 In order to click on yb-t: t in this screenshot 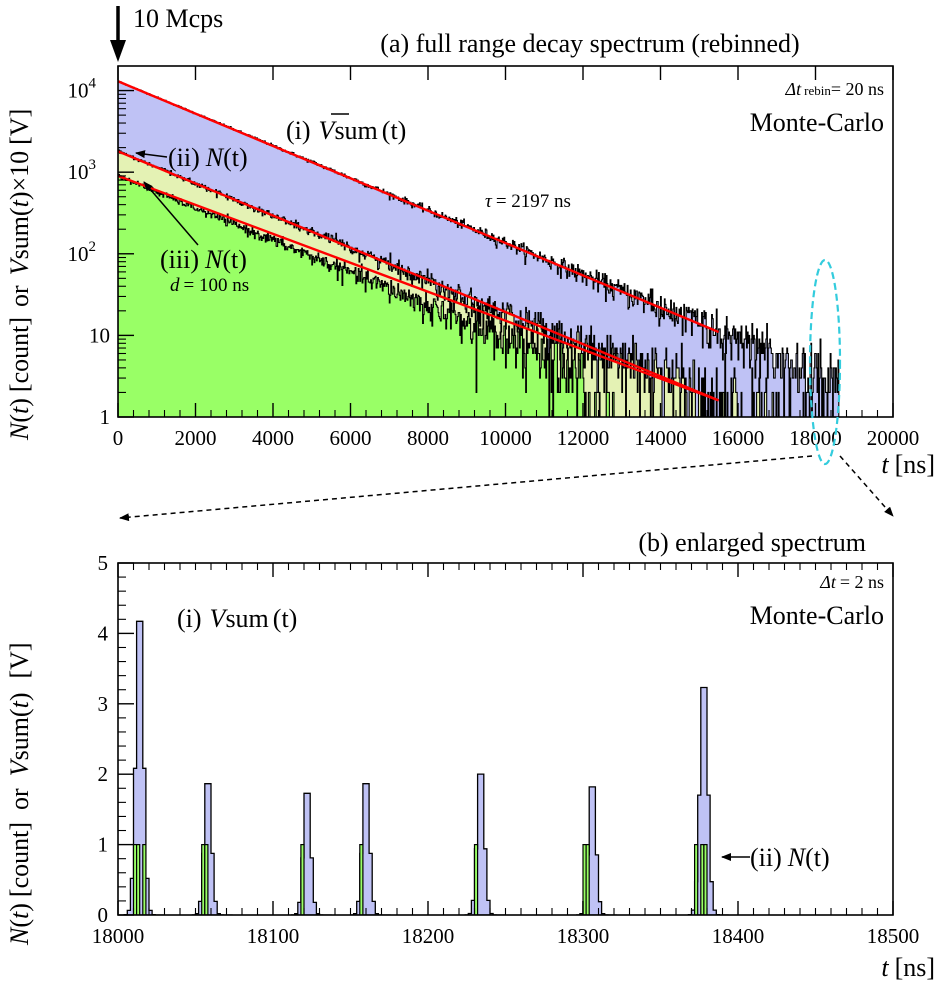, I will do `click(19, 915)`.